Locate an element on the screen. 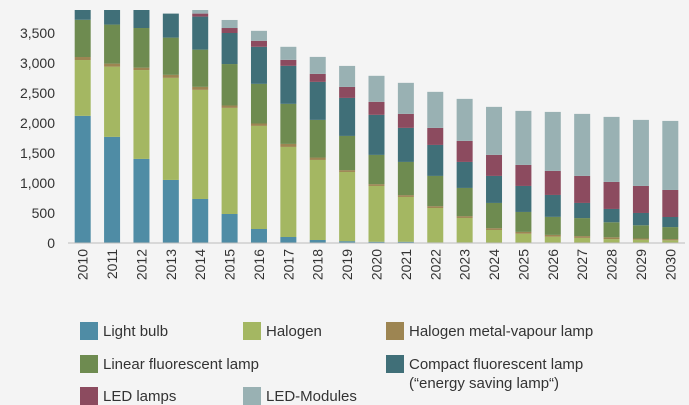  x-tick-label: 2030 is located at coordinates (670, 264).